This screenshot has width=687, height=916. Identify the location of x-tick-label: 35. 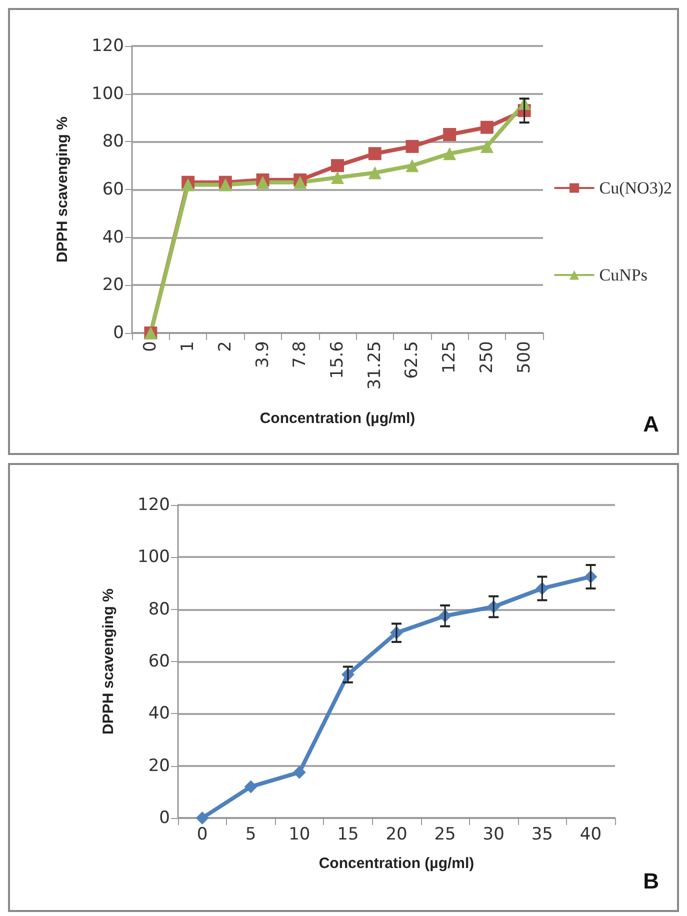
(542, 834).